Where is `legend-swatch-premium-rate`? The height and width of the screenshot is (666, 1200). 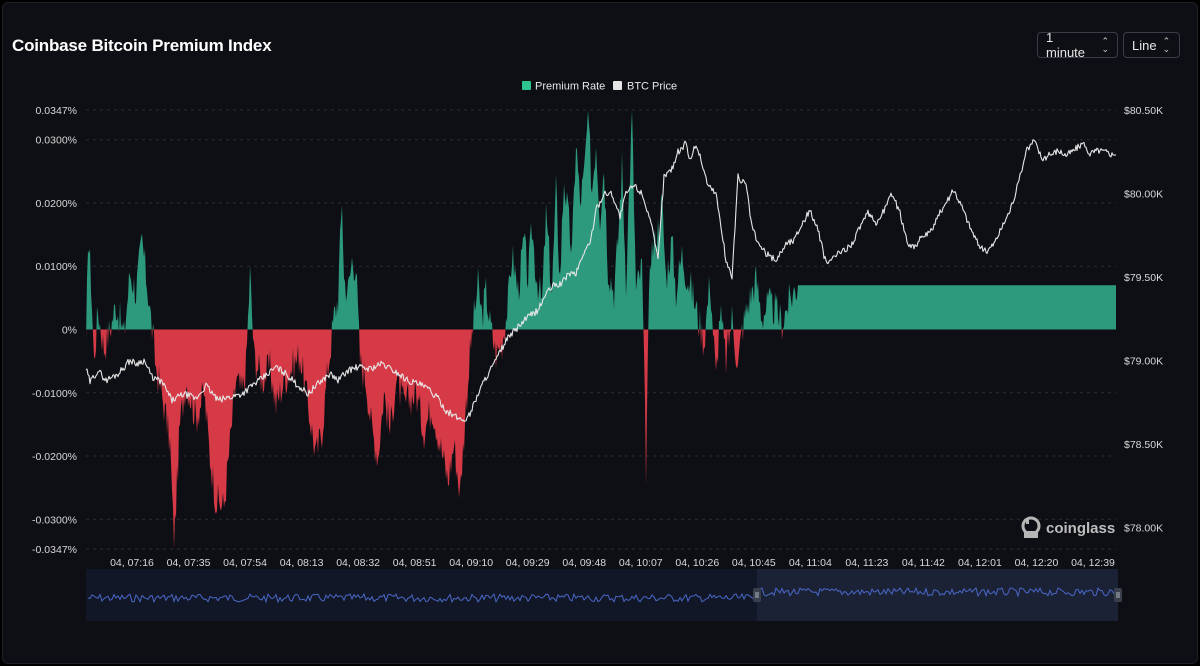
legend-swatch-premium-rate is located at coordinates (526, 85).